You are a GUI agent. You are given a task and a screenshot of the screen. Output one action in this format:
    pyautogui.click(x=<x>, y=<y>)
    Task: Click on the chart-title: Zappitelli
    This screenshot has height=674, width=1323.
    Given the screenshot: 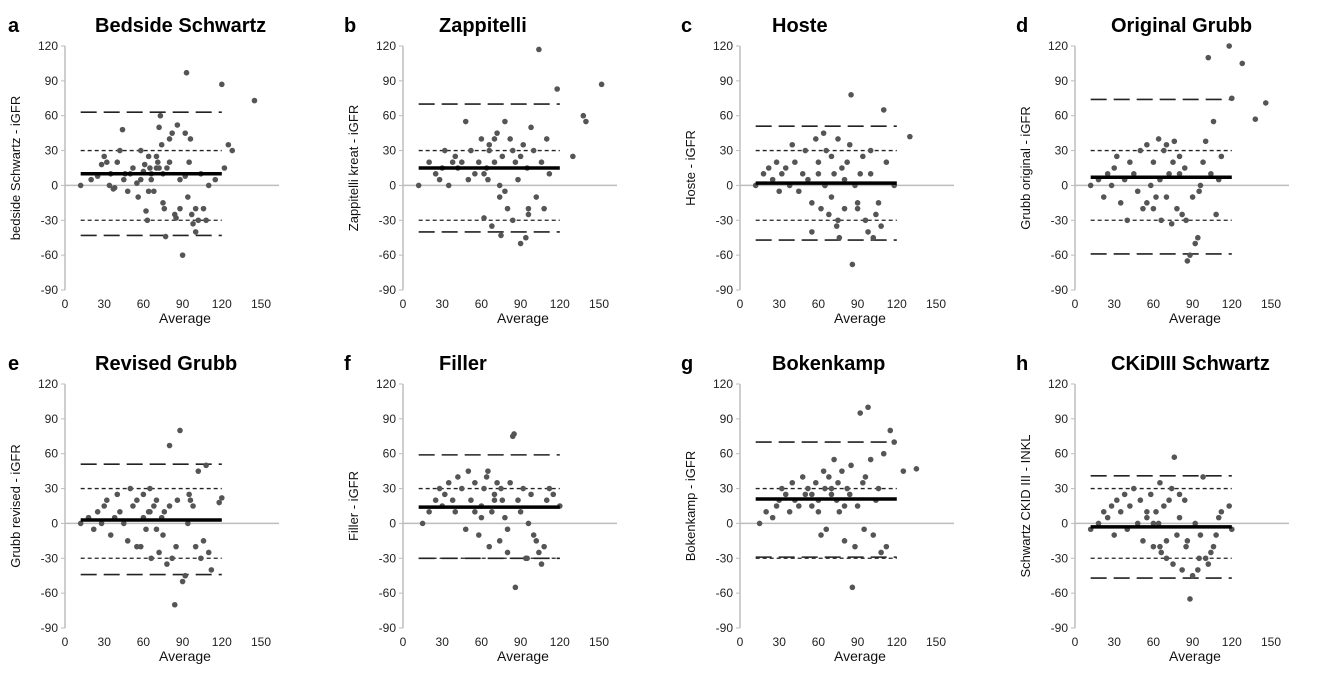 What is the action you would take?
    pyautogui.click(x=483, y=26)
    